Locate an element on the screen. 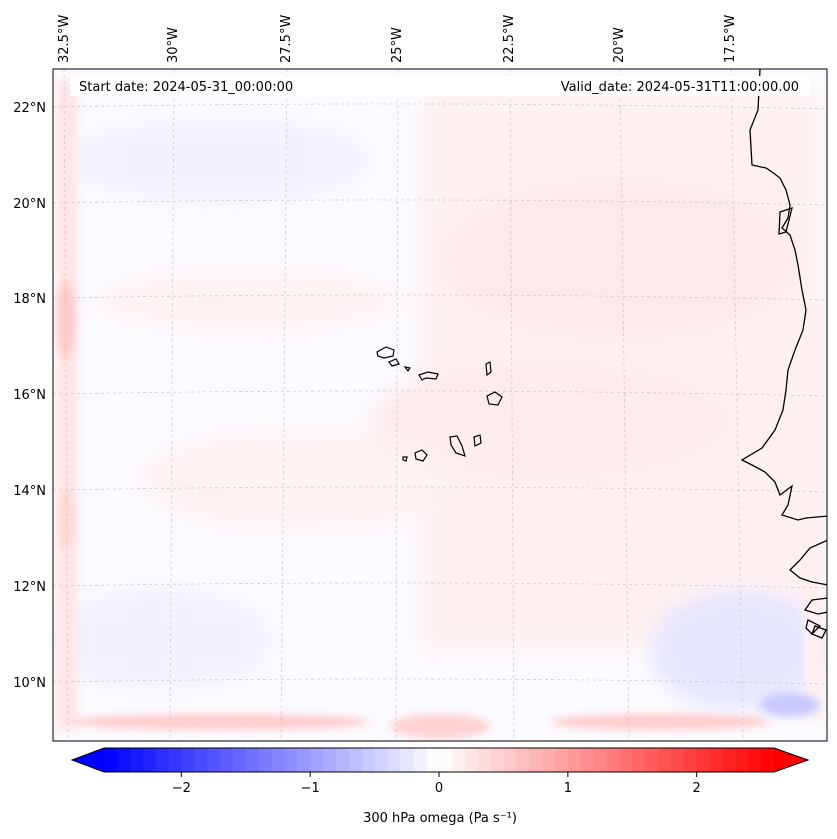 This screenshot has width=837, height=839. colorbar-extend-max is located at coordinates (791, 760).